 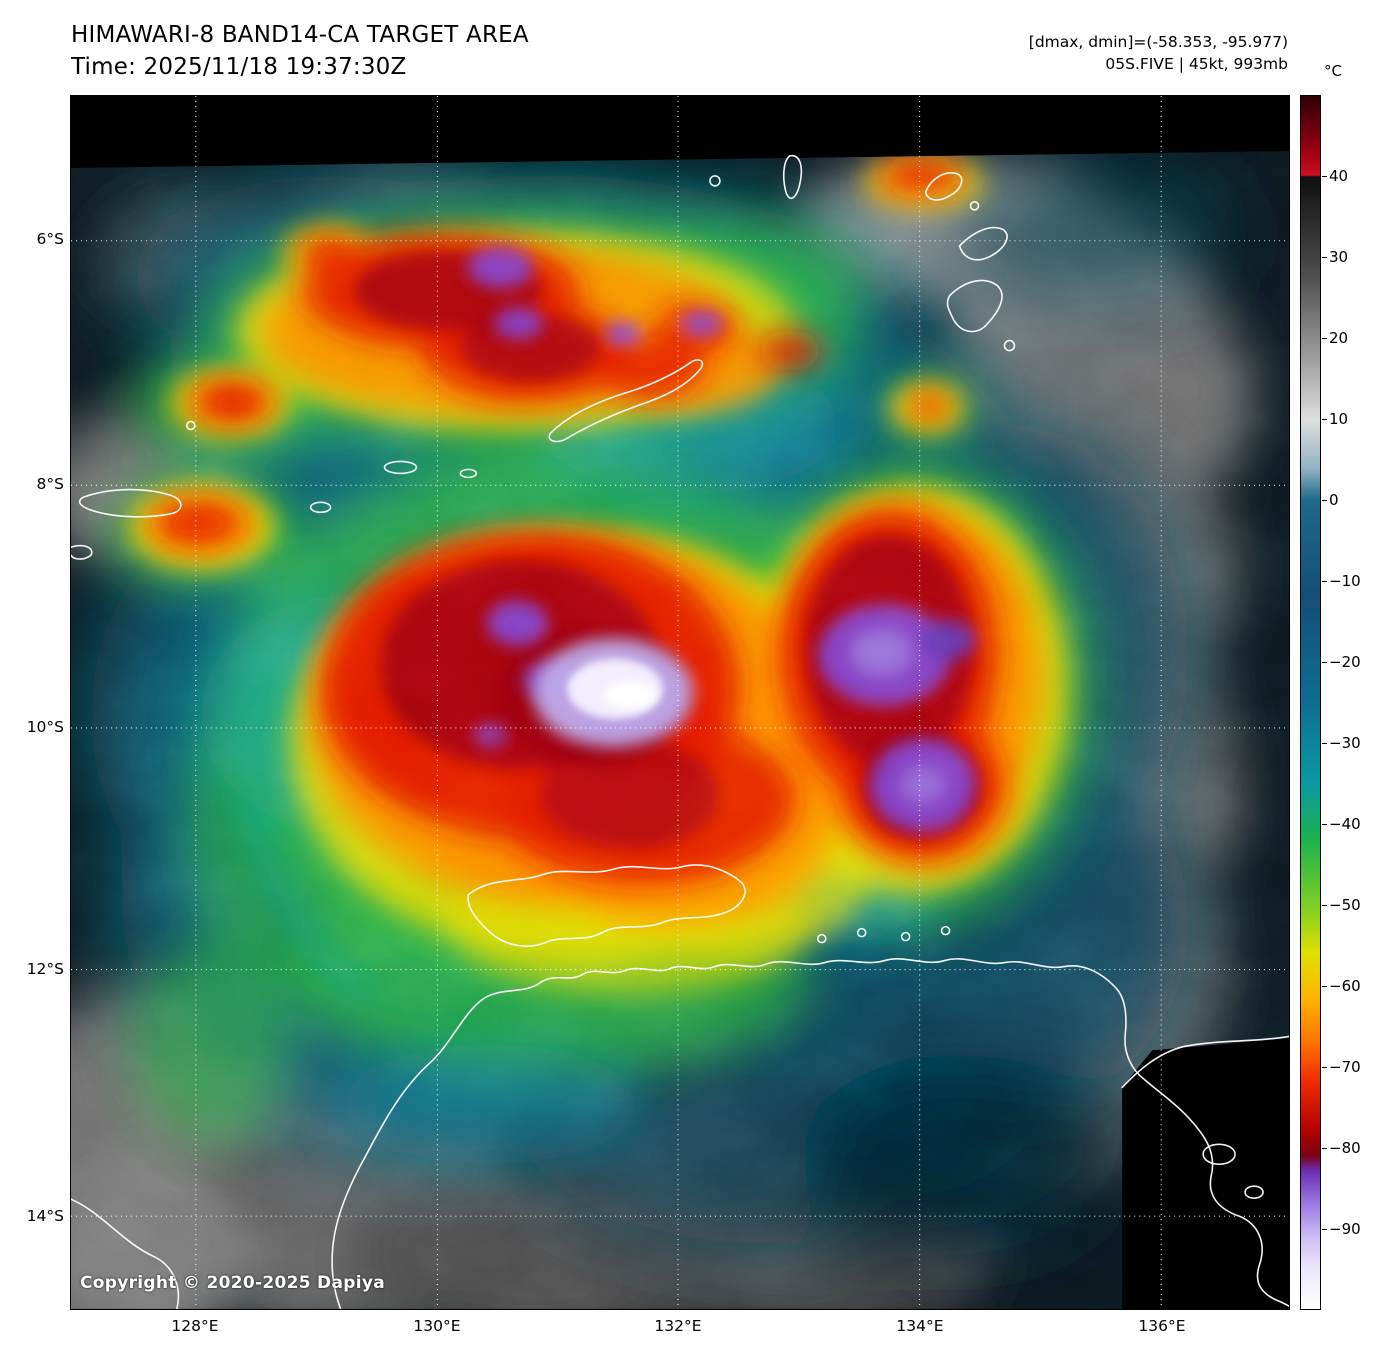 What do you see at coordinates (300, 35) in the screenshot?
I see `page-title: HIMAWARI-8 BAND14-CA TARGET AREA` at bounding box center [300, 35].